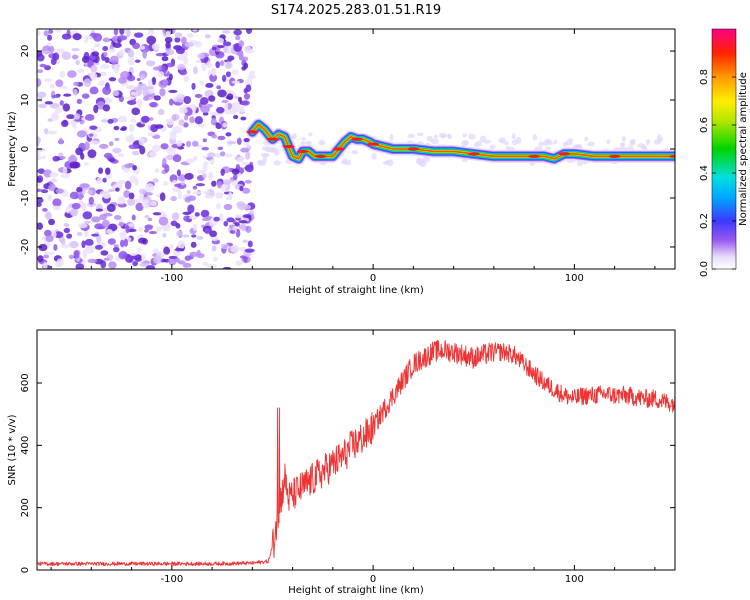  What do you see at coordinates (25, 149) in the screenshot?
I see `spectrogram-ytick-label: 0` at bounding box center [25, 149].